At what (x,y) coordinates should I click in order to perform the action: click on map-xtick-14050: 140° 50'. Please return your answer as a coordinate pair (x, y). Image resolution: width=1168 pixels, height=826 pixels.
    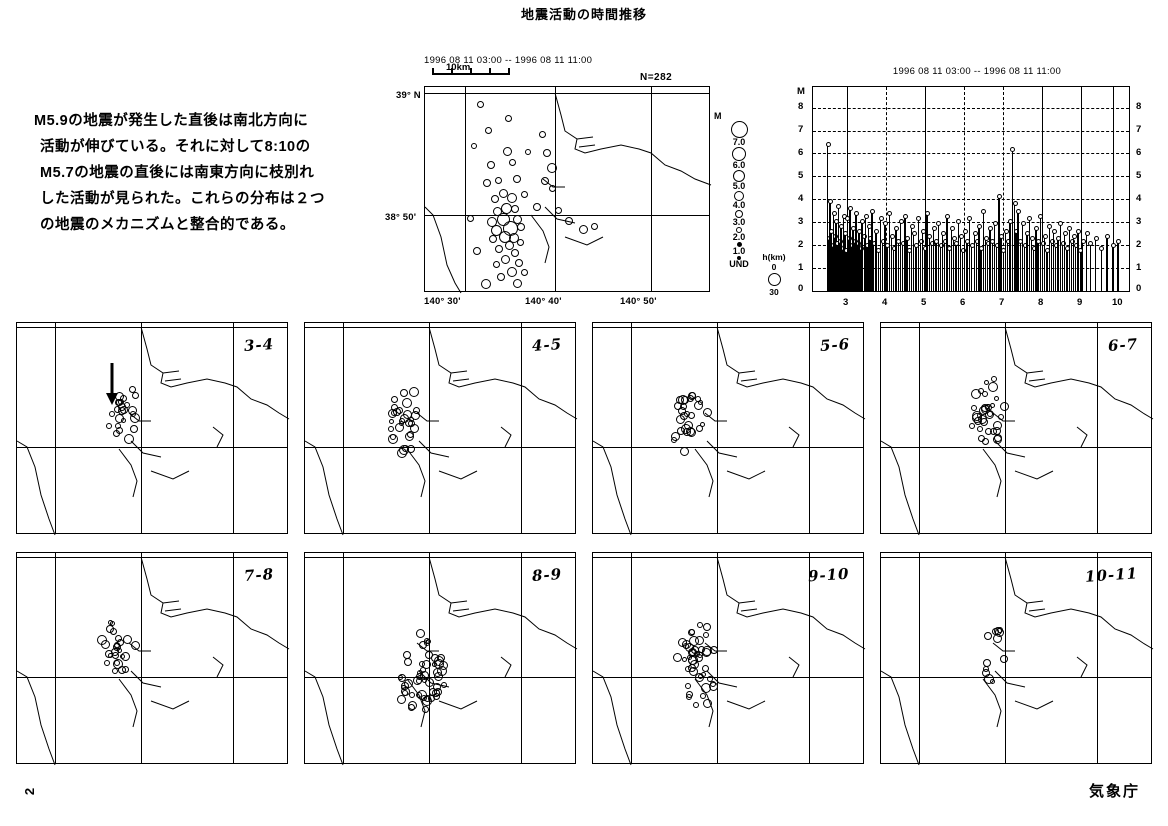
    Looking at the image, I should click on (638, 301).